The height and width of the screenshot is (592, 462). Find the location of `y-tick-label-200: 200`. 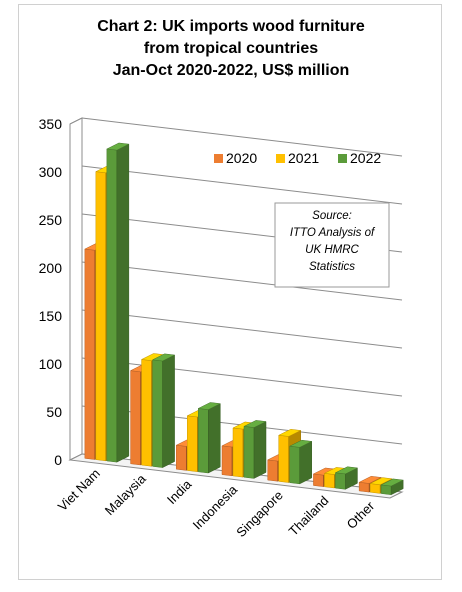

y-tick-label-200: 200 is located at coordinates (51, 268).